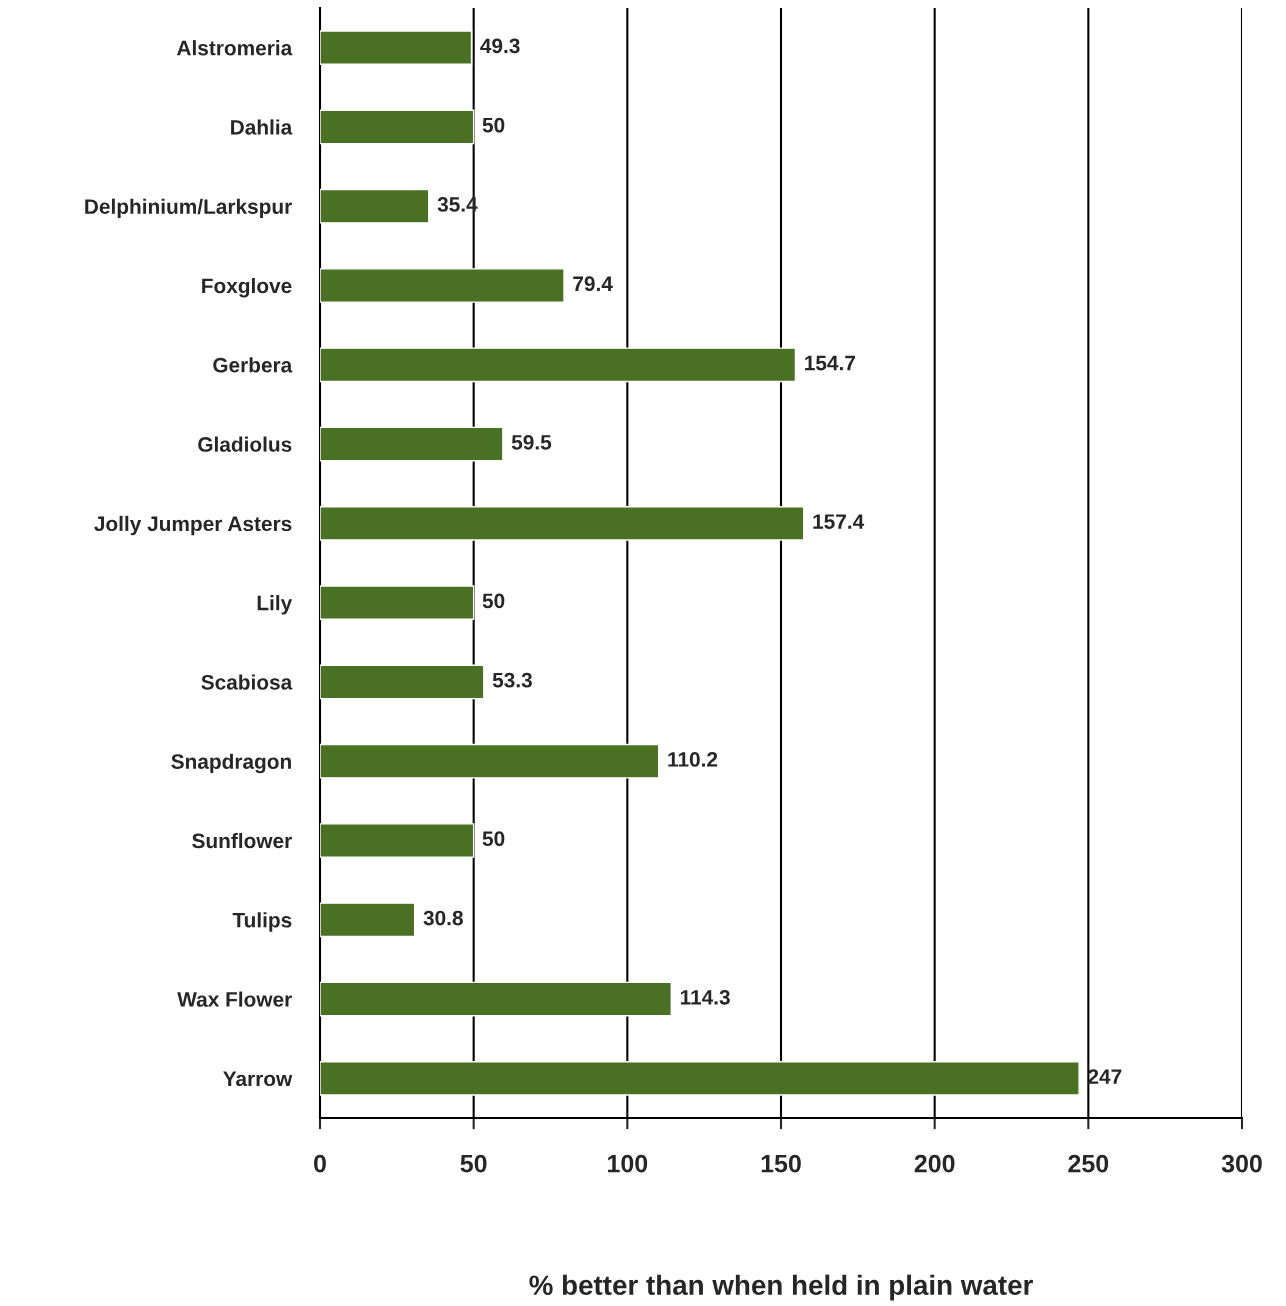 The width and height of the screenshot is (1286, 1306). I want to click on x-axis-title: % better than when held in plain water, so click(781, 1287).